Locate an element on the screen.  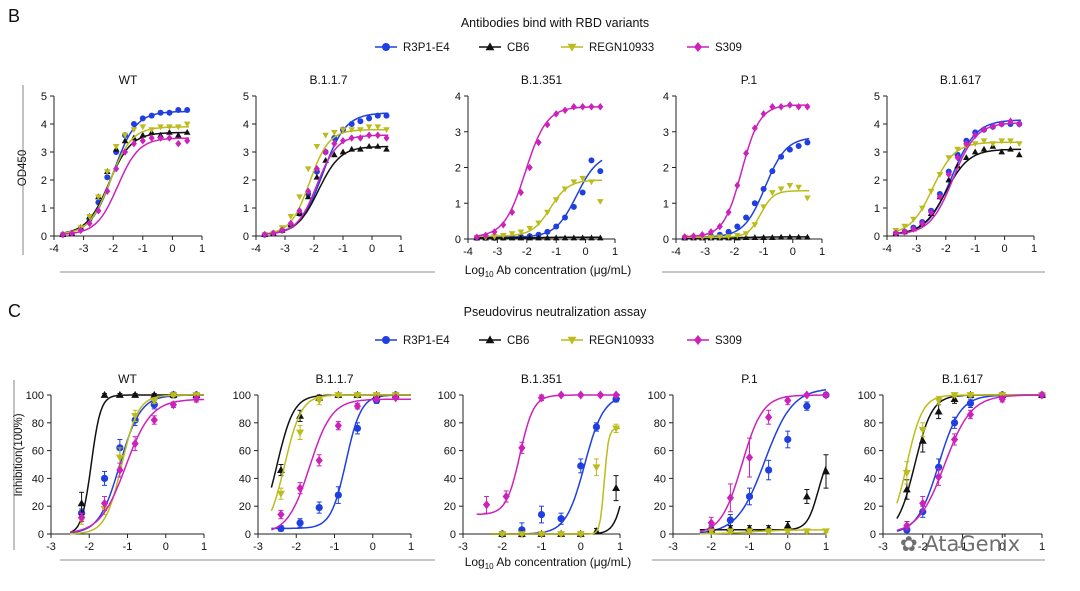
chart-panel: P.1 0 1 2 3 4 -4 -3 -2 -1 0 1 is located at coordinates (744, 165).